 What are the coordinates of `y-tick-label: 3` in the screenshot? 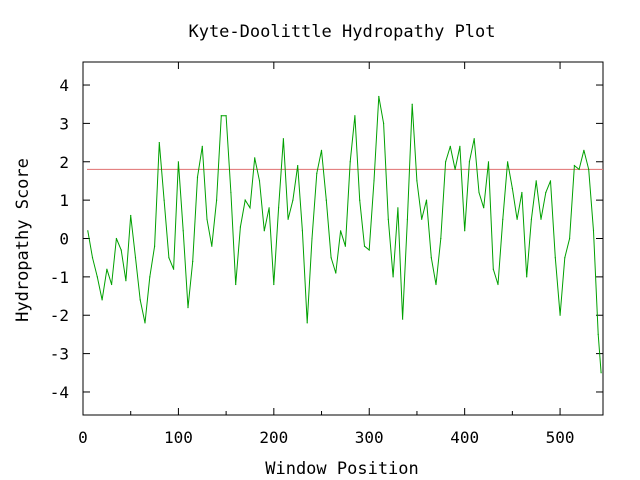 It's located at (64, 123).